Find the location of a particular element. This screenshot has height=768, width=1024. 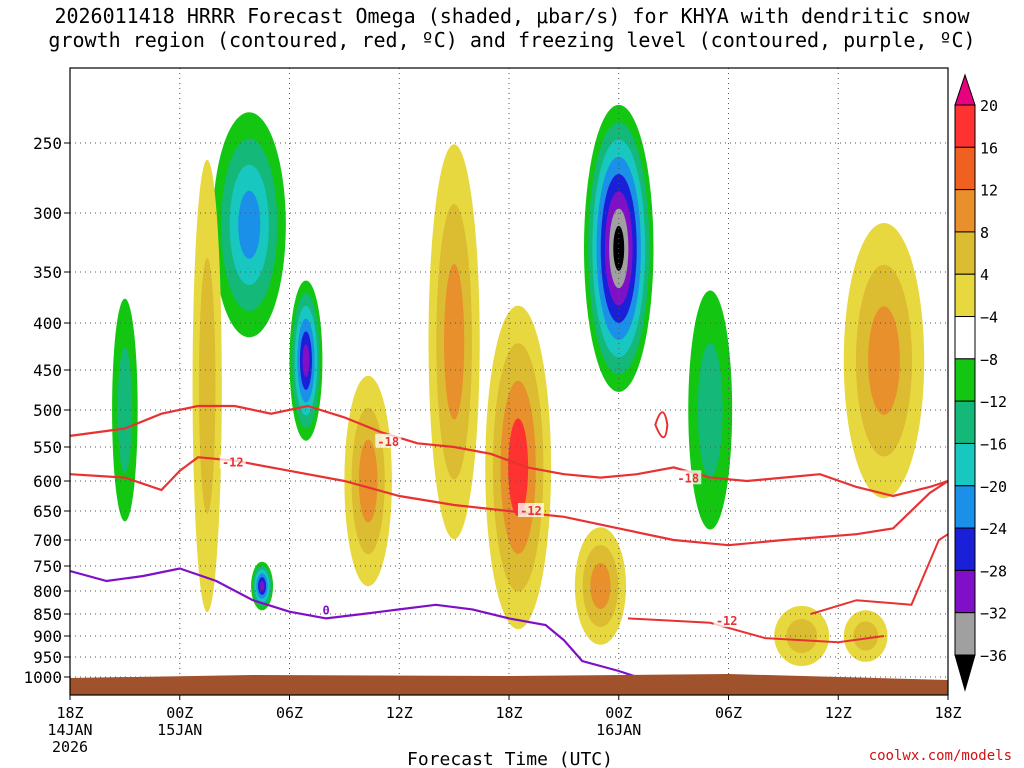

dgz-minus12-contour is located at coordinates (509, 501).